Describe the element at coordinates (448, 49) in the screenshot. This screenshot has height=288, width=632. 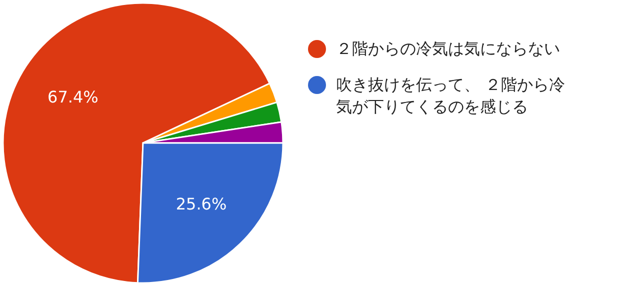
I see `legend-label: ２階からの冷気は気にならない` at that location.